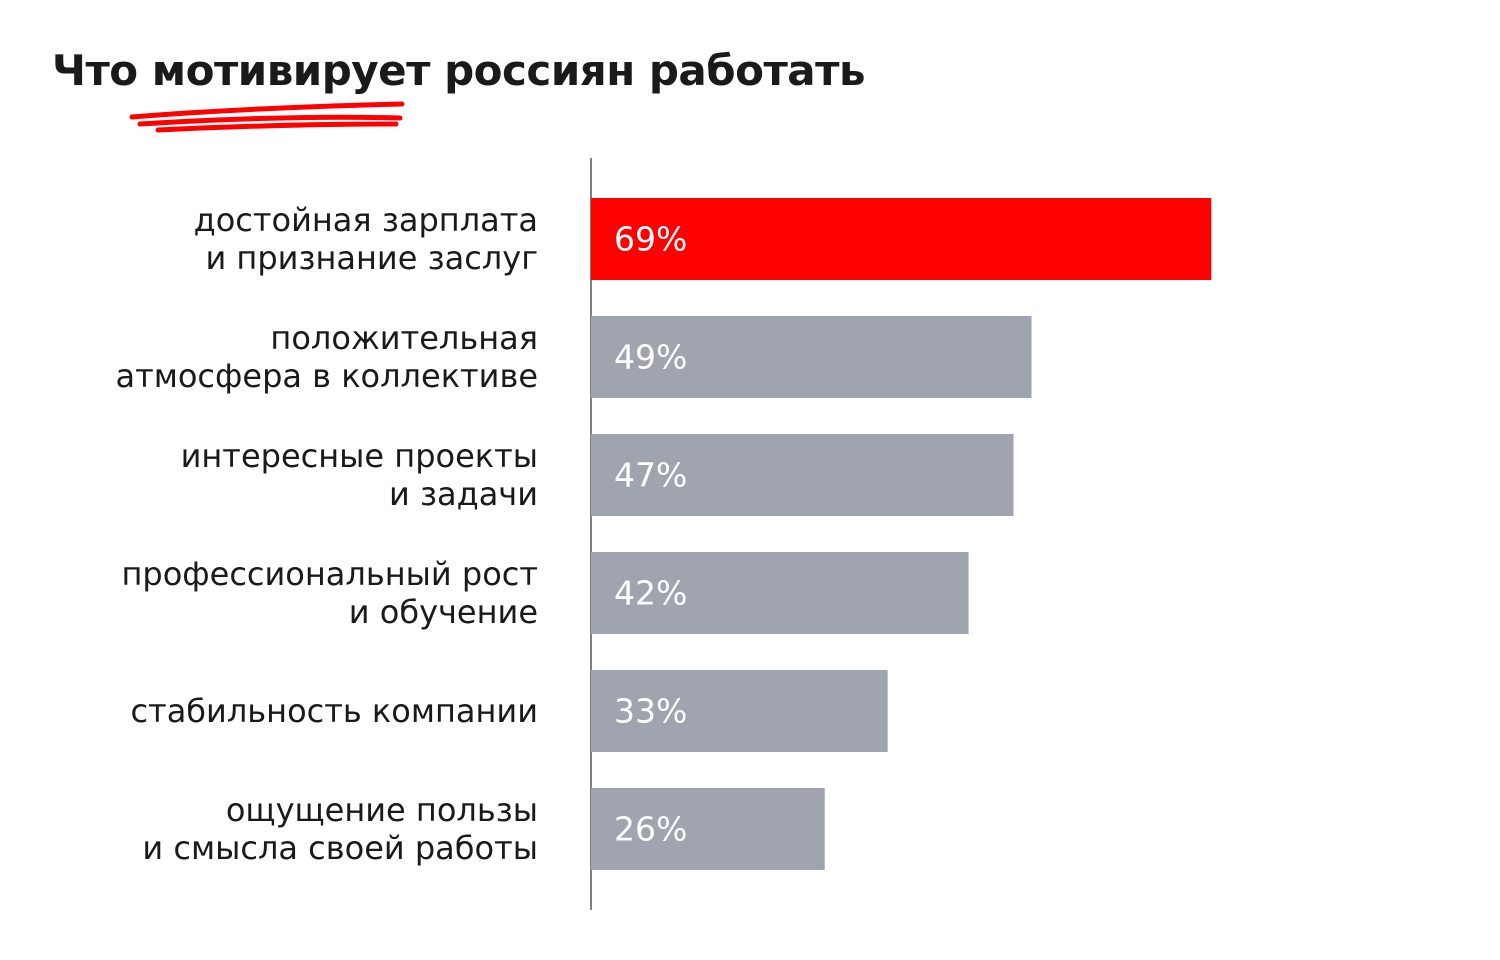 Image resolution: width=1500 pixels, height=960 pixels. What do you see at coordinates (650, 829) in the screenshot?
I see `value-label: 26%` at bounding box center [650, 829].